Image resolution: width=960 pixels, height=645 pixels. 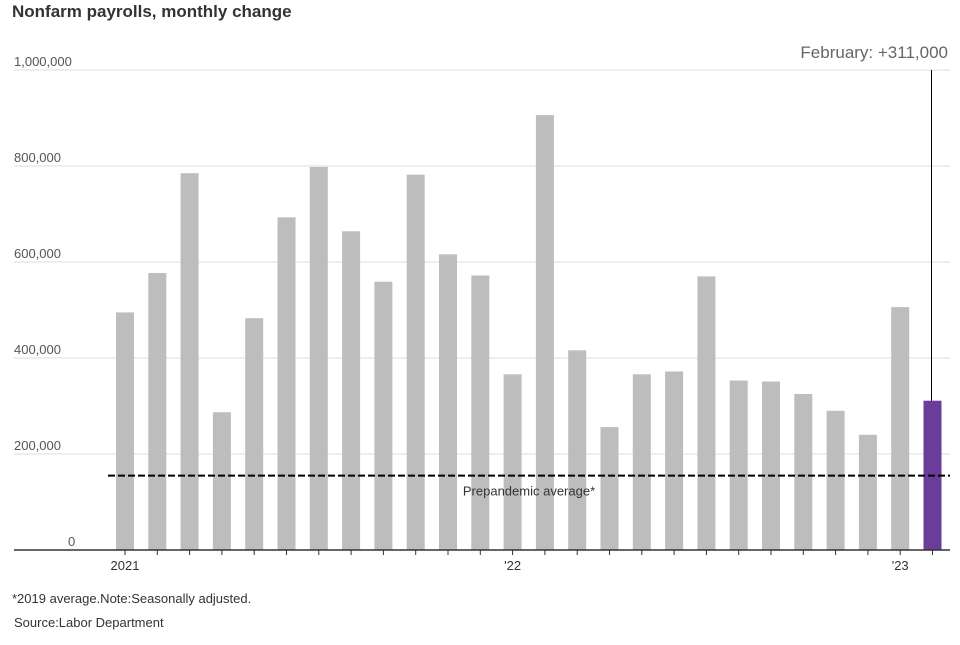 What do you see at coordinates (37, 157) in the screenshot?
I see `y-tick-label: 800,000` at bounding box center [37, 157].